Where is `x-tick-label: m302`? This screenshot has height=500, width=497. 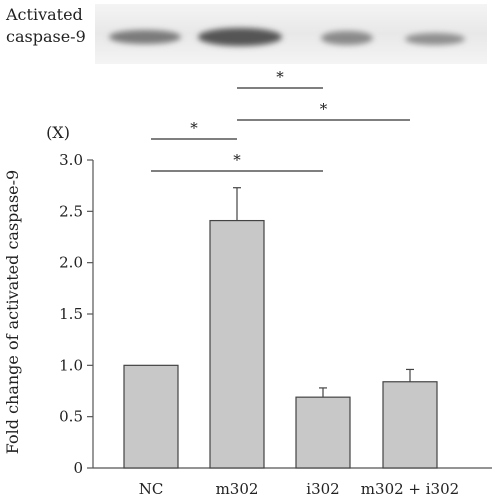 x-tick-label: m302 is located at coordinates (237, 489).